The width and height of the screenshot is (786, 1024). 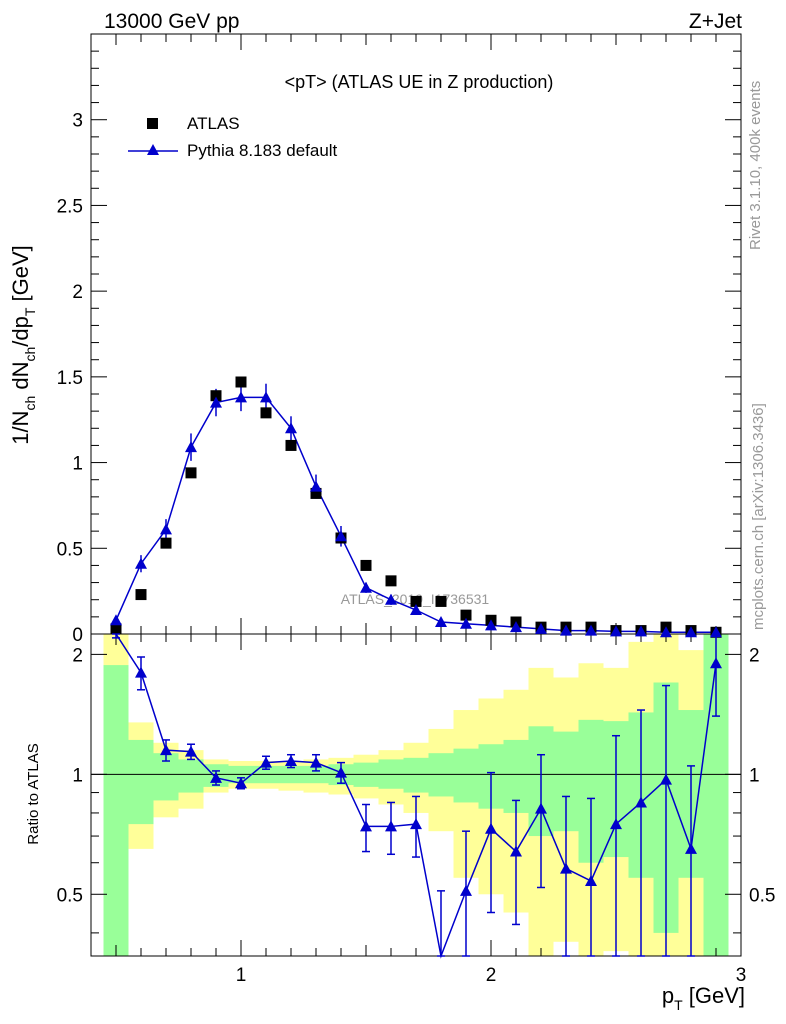 I want to click on ratio-ytick-label-left: 2, so click(x=77, y=655).